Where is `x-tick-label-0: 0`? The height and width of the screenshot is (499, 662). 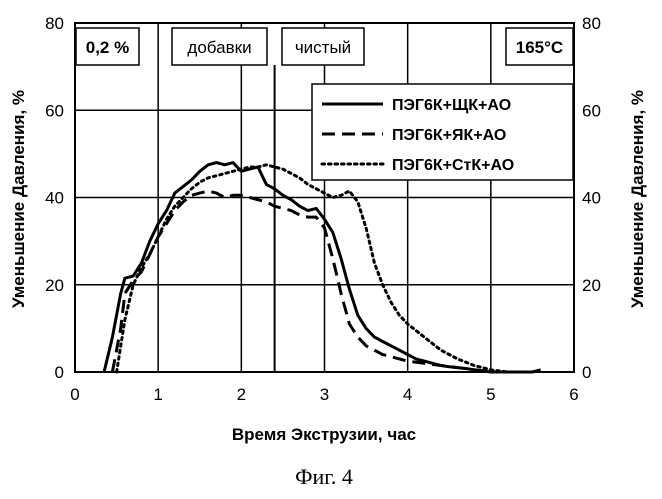
x-tick-label-0: 0 is located at coordinates (74, 394).